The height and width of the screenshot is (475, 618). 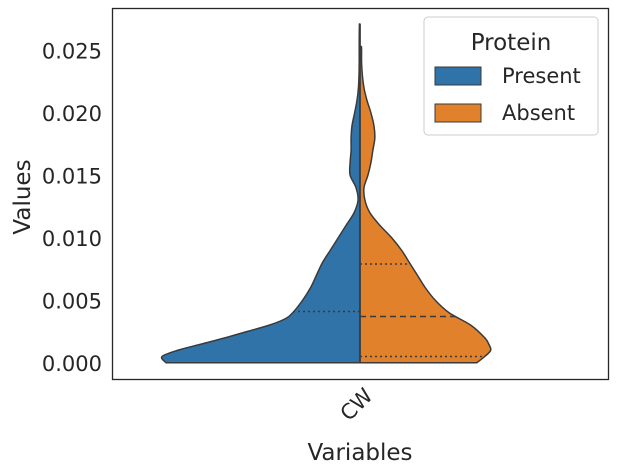 I want to click on x-tick-label: CW, so click(x=357, y=404).